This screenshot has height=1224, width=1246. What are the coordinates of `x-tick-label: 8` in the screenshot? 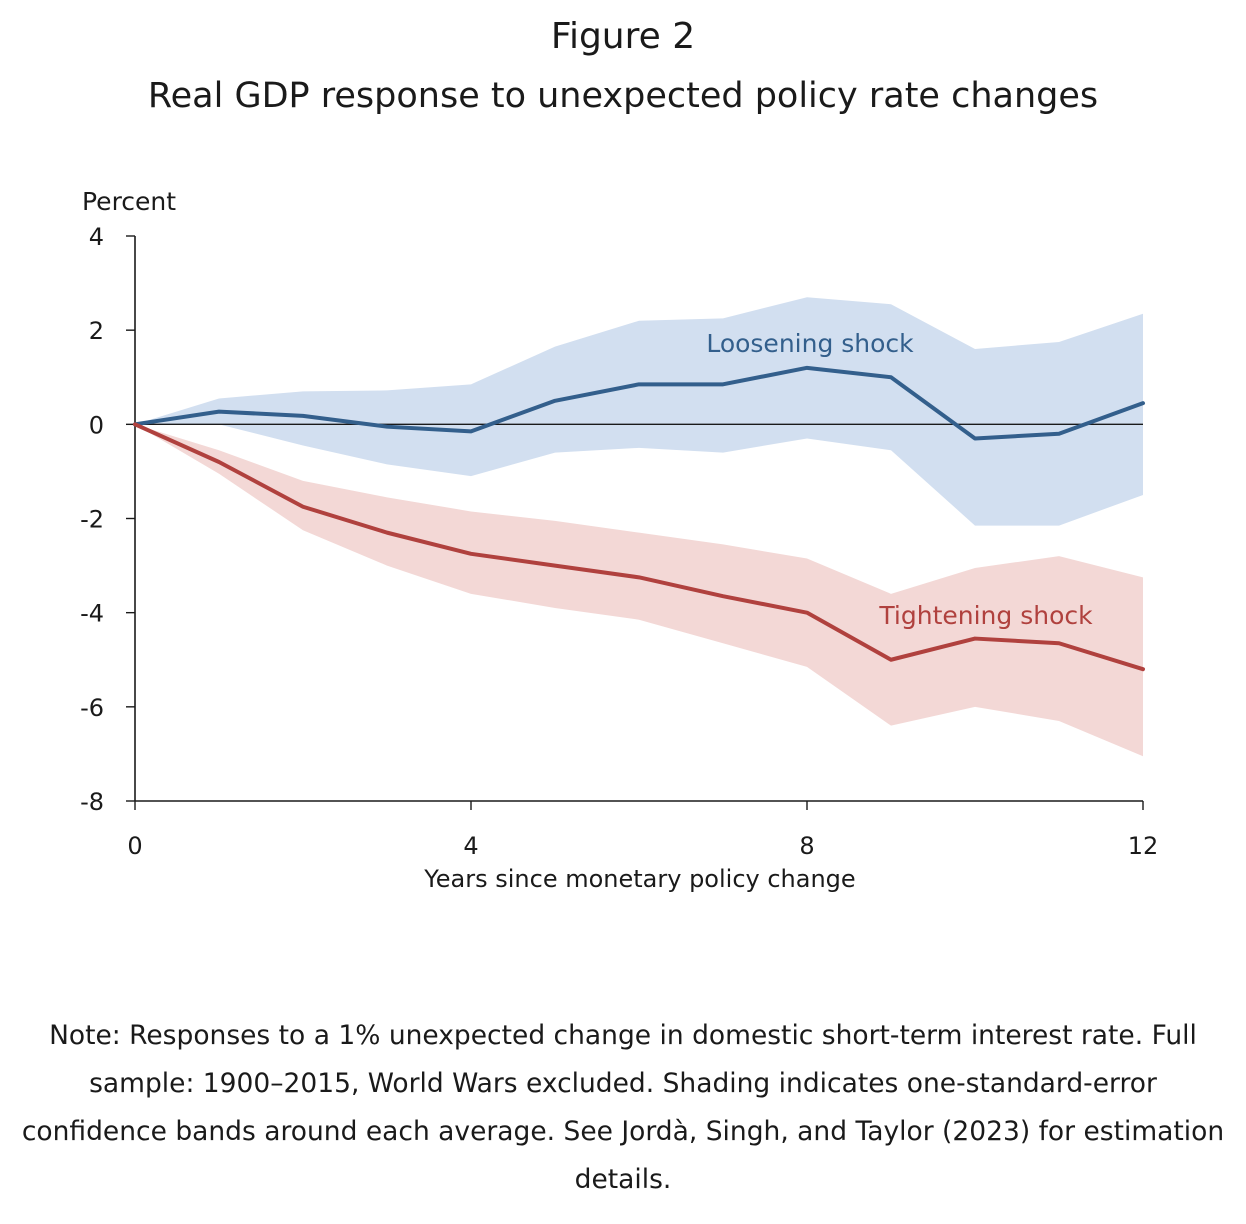 It's located at (806, 846).